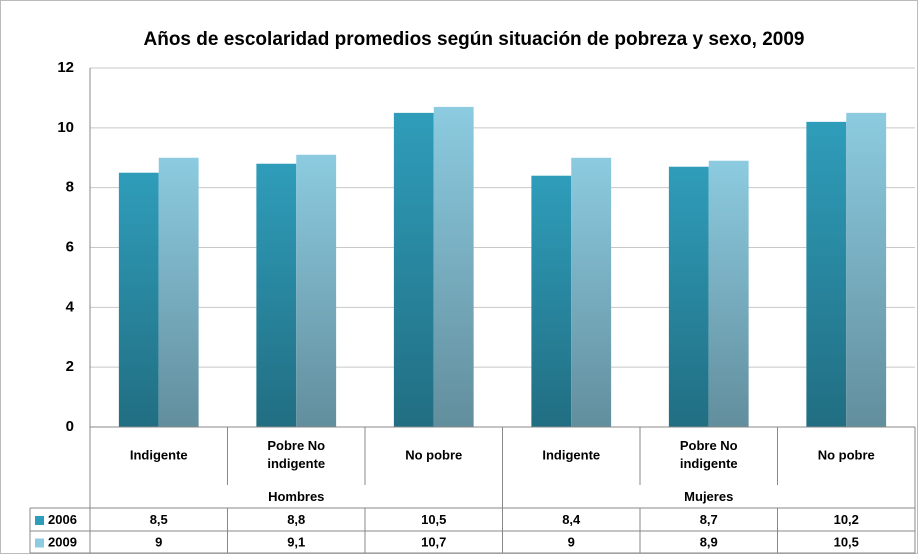 The height and width of the screenshot is (554, 918). I want to click on data-table-value: 10,2, so click(846, 519).